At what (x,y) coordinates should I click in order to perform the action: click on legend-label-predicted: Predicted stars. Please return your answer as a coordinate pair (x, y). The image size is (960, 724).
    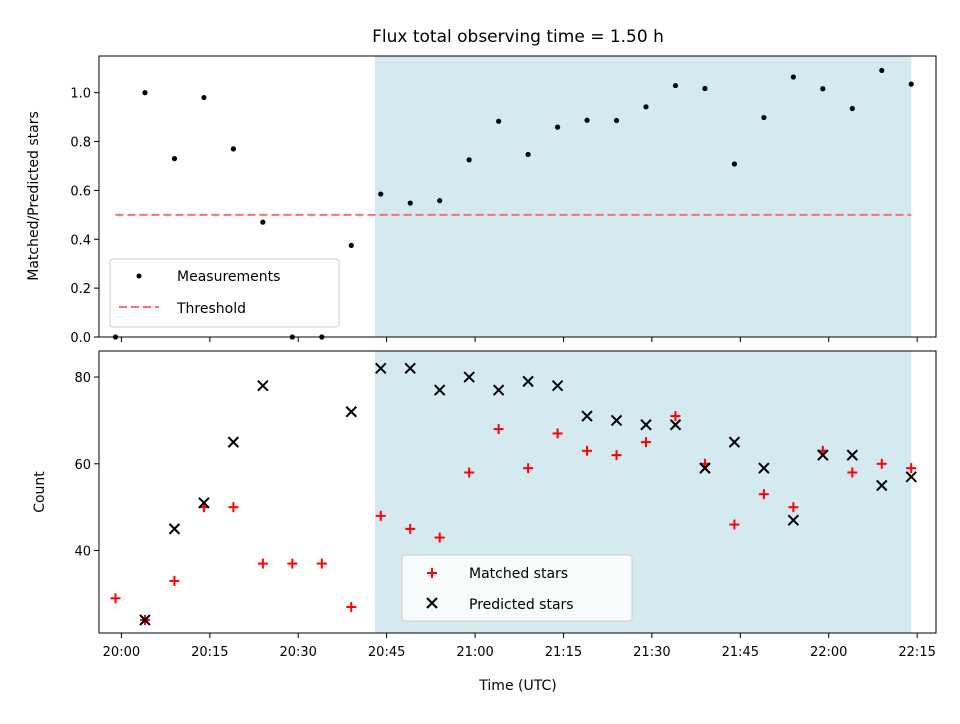
    Looking at the image, I should click on (521, 605).